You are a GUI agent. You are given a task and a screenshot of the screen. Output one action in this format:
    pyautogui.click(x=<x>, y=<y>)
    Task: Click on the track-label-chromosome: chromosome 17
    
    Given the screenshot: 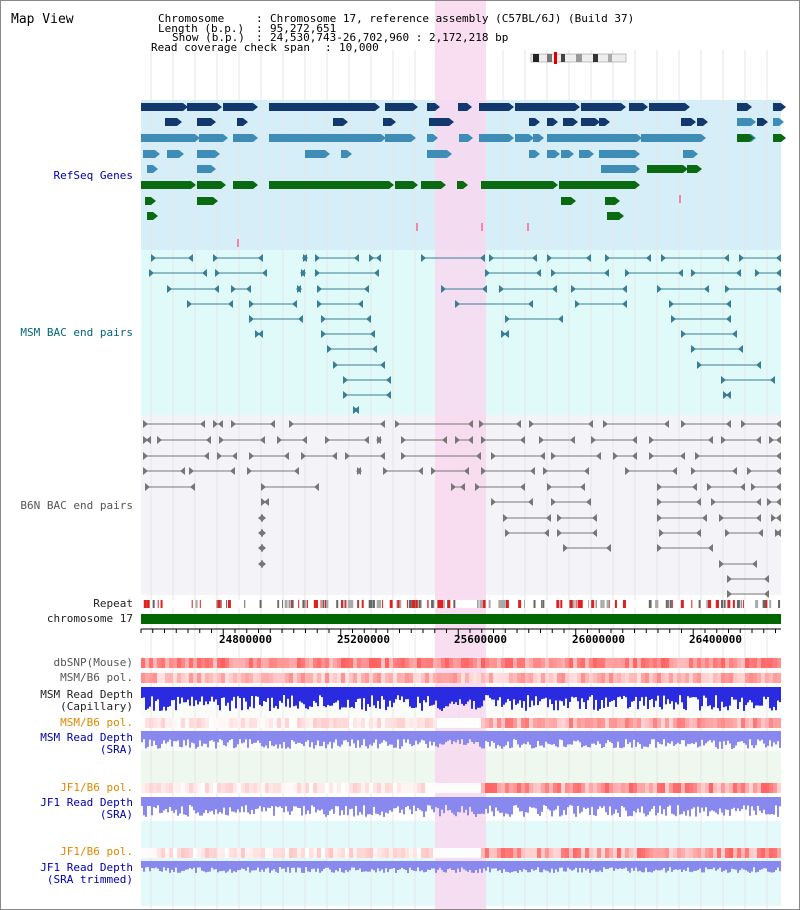 What is the action you would take?
    pyautogui.click(x=89, y=618)
    